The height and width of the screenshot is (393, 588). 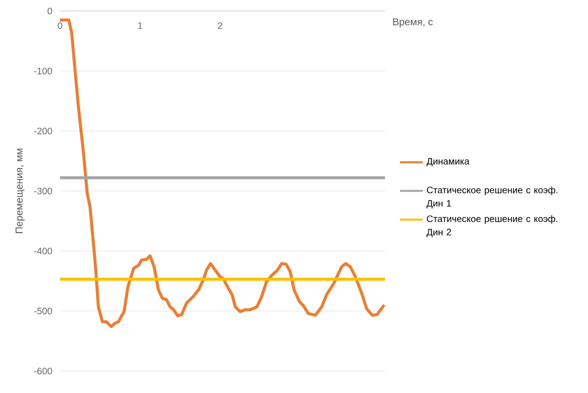 I want to click on y-tick-label: 0, so click(x=50, y=11).